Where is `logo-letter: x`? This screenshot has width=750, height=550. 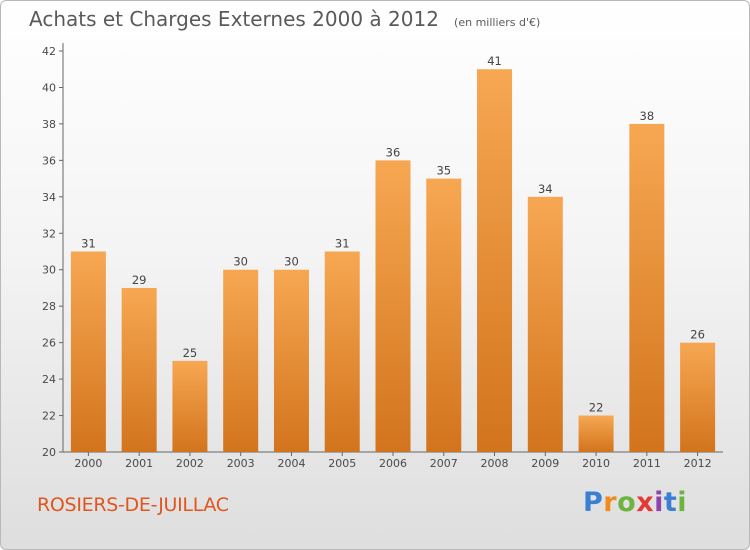
logo-letter: x is located at coordinates (645, 502).